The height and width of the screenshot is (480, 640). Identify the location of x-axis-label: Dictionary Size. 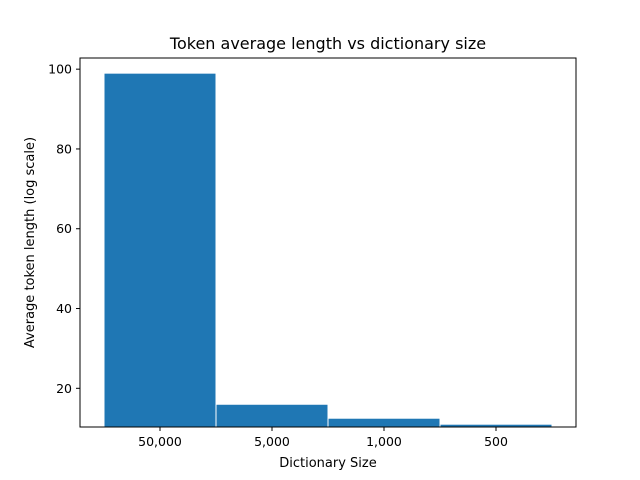
(328, 463).